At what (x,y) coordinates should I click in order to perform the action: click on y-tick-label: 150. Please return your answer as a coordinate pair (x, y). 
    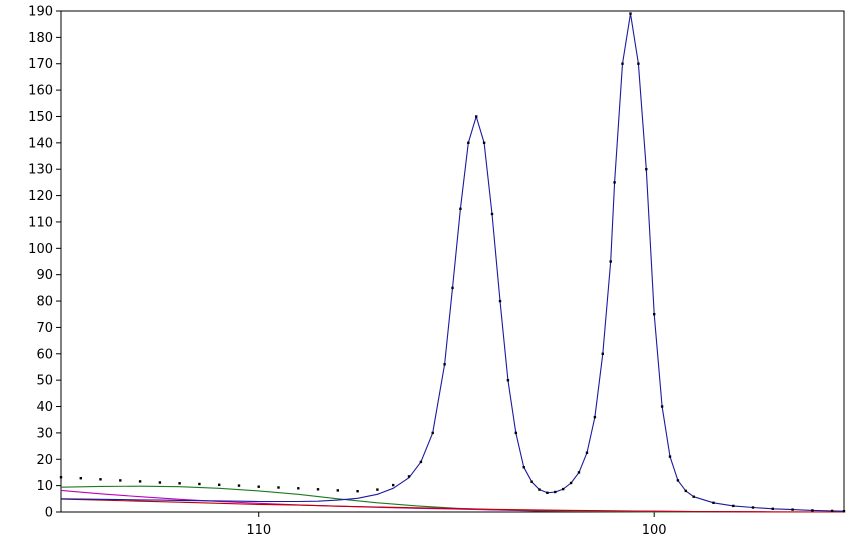
    Looking at the image, I should click on (40, 117).